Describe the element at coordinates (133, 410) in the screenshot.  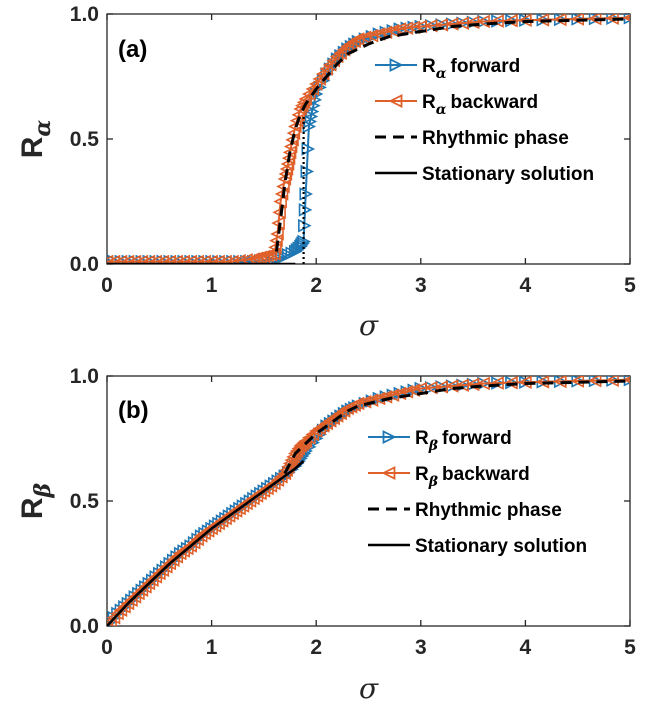
I see `panel-label: (b)` at that location.